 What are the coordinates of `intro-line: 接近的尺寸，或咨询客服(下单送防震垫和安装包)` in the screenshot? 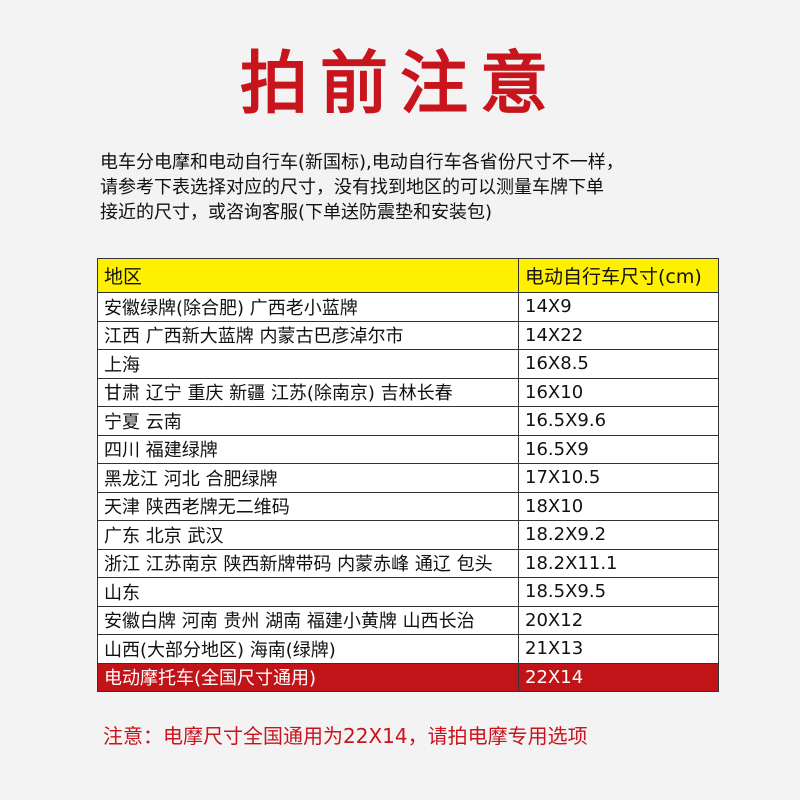 It's located at (296, 212).